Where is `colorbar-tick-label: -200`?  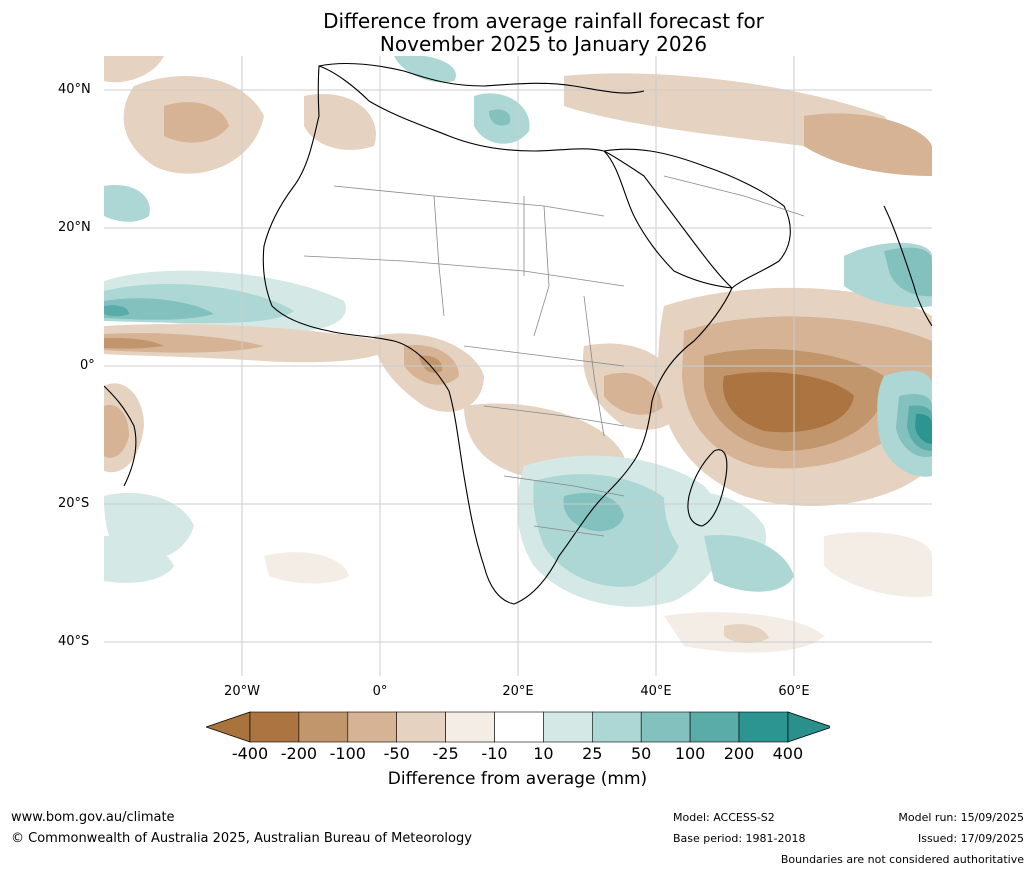
colorbar-tick-label: -200 is located at coordinates (299, 753).